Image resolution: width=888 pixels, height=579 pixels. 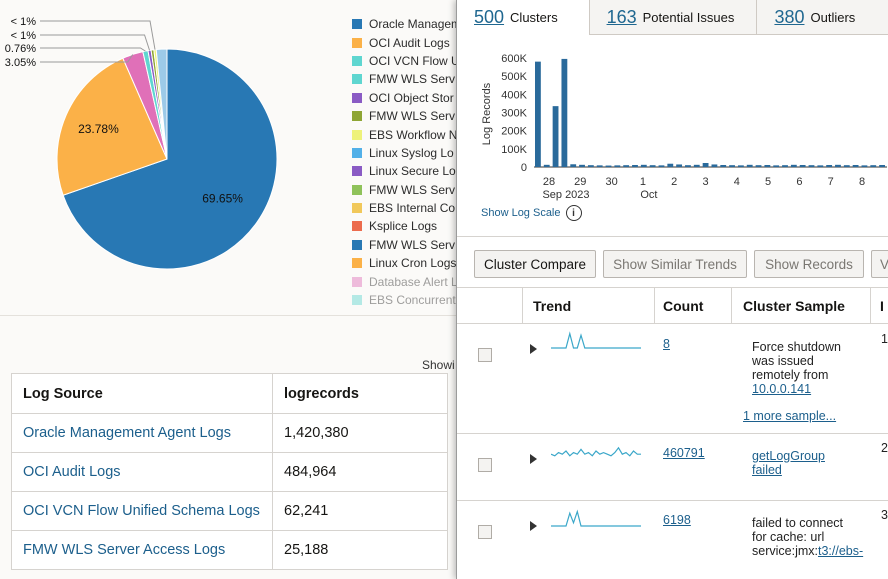 I want to click on info-icon: i, so click(x=573, y=213).